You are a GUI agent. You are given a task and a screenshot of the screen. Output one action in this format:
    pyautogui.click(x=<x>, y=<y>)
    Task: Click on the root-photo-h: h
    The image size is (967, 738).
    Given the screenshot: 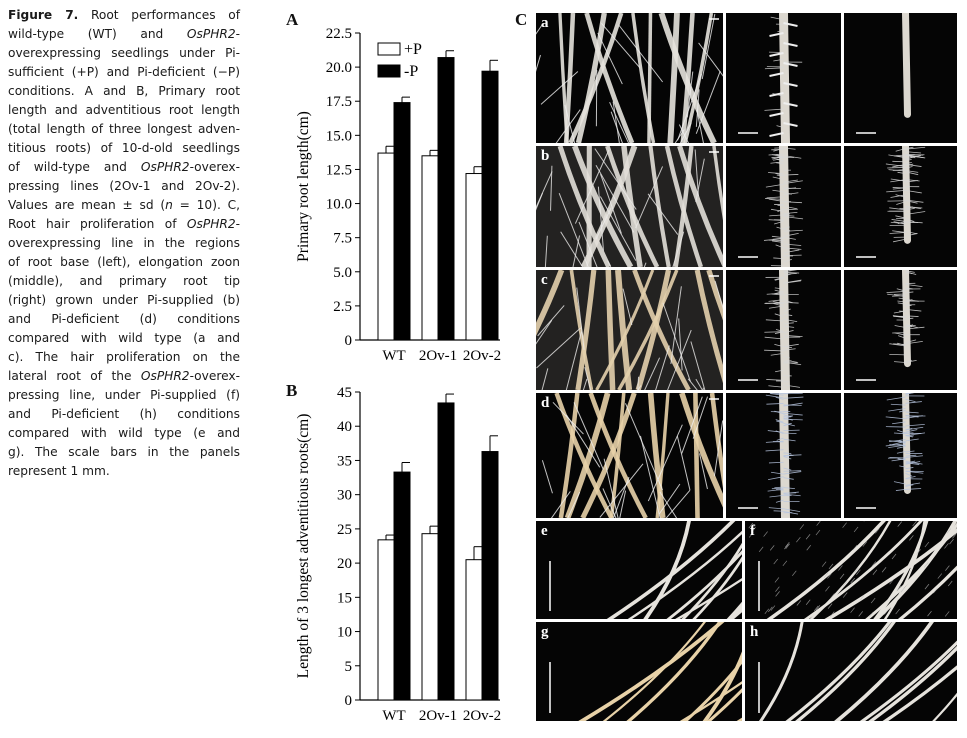 What is the action you would take?
    pyautogui.click(x=851, y=671)
    